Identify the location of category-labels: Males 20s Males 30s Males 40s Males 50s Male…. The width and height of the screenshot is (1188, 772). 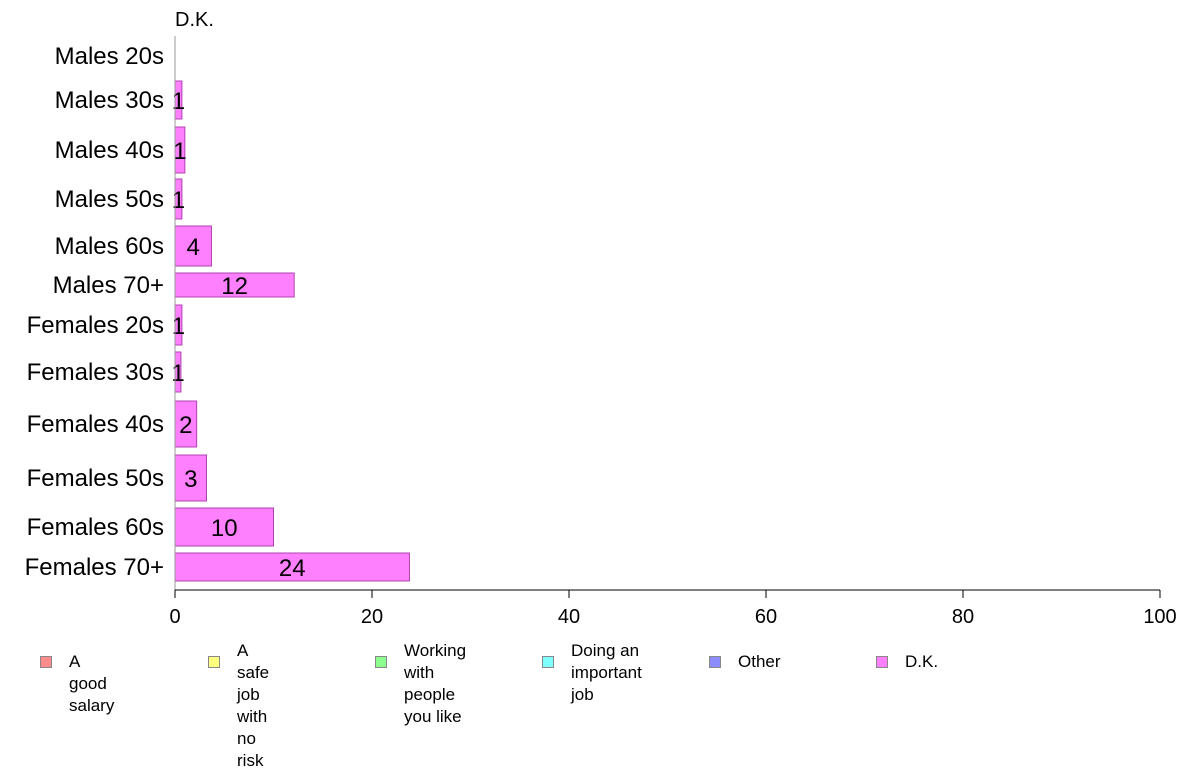
(94, 312).